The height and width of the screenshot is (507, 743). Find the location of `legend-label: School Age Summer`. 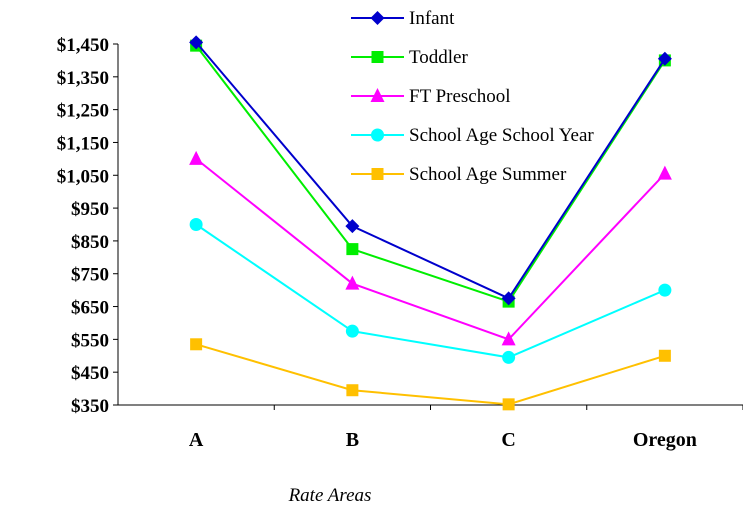

legend-label: School Age Summer is located at coordinates (488, 174).